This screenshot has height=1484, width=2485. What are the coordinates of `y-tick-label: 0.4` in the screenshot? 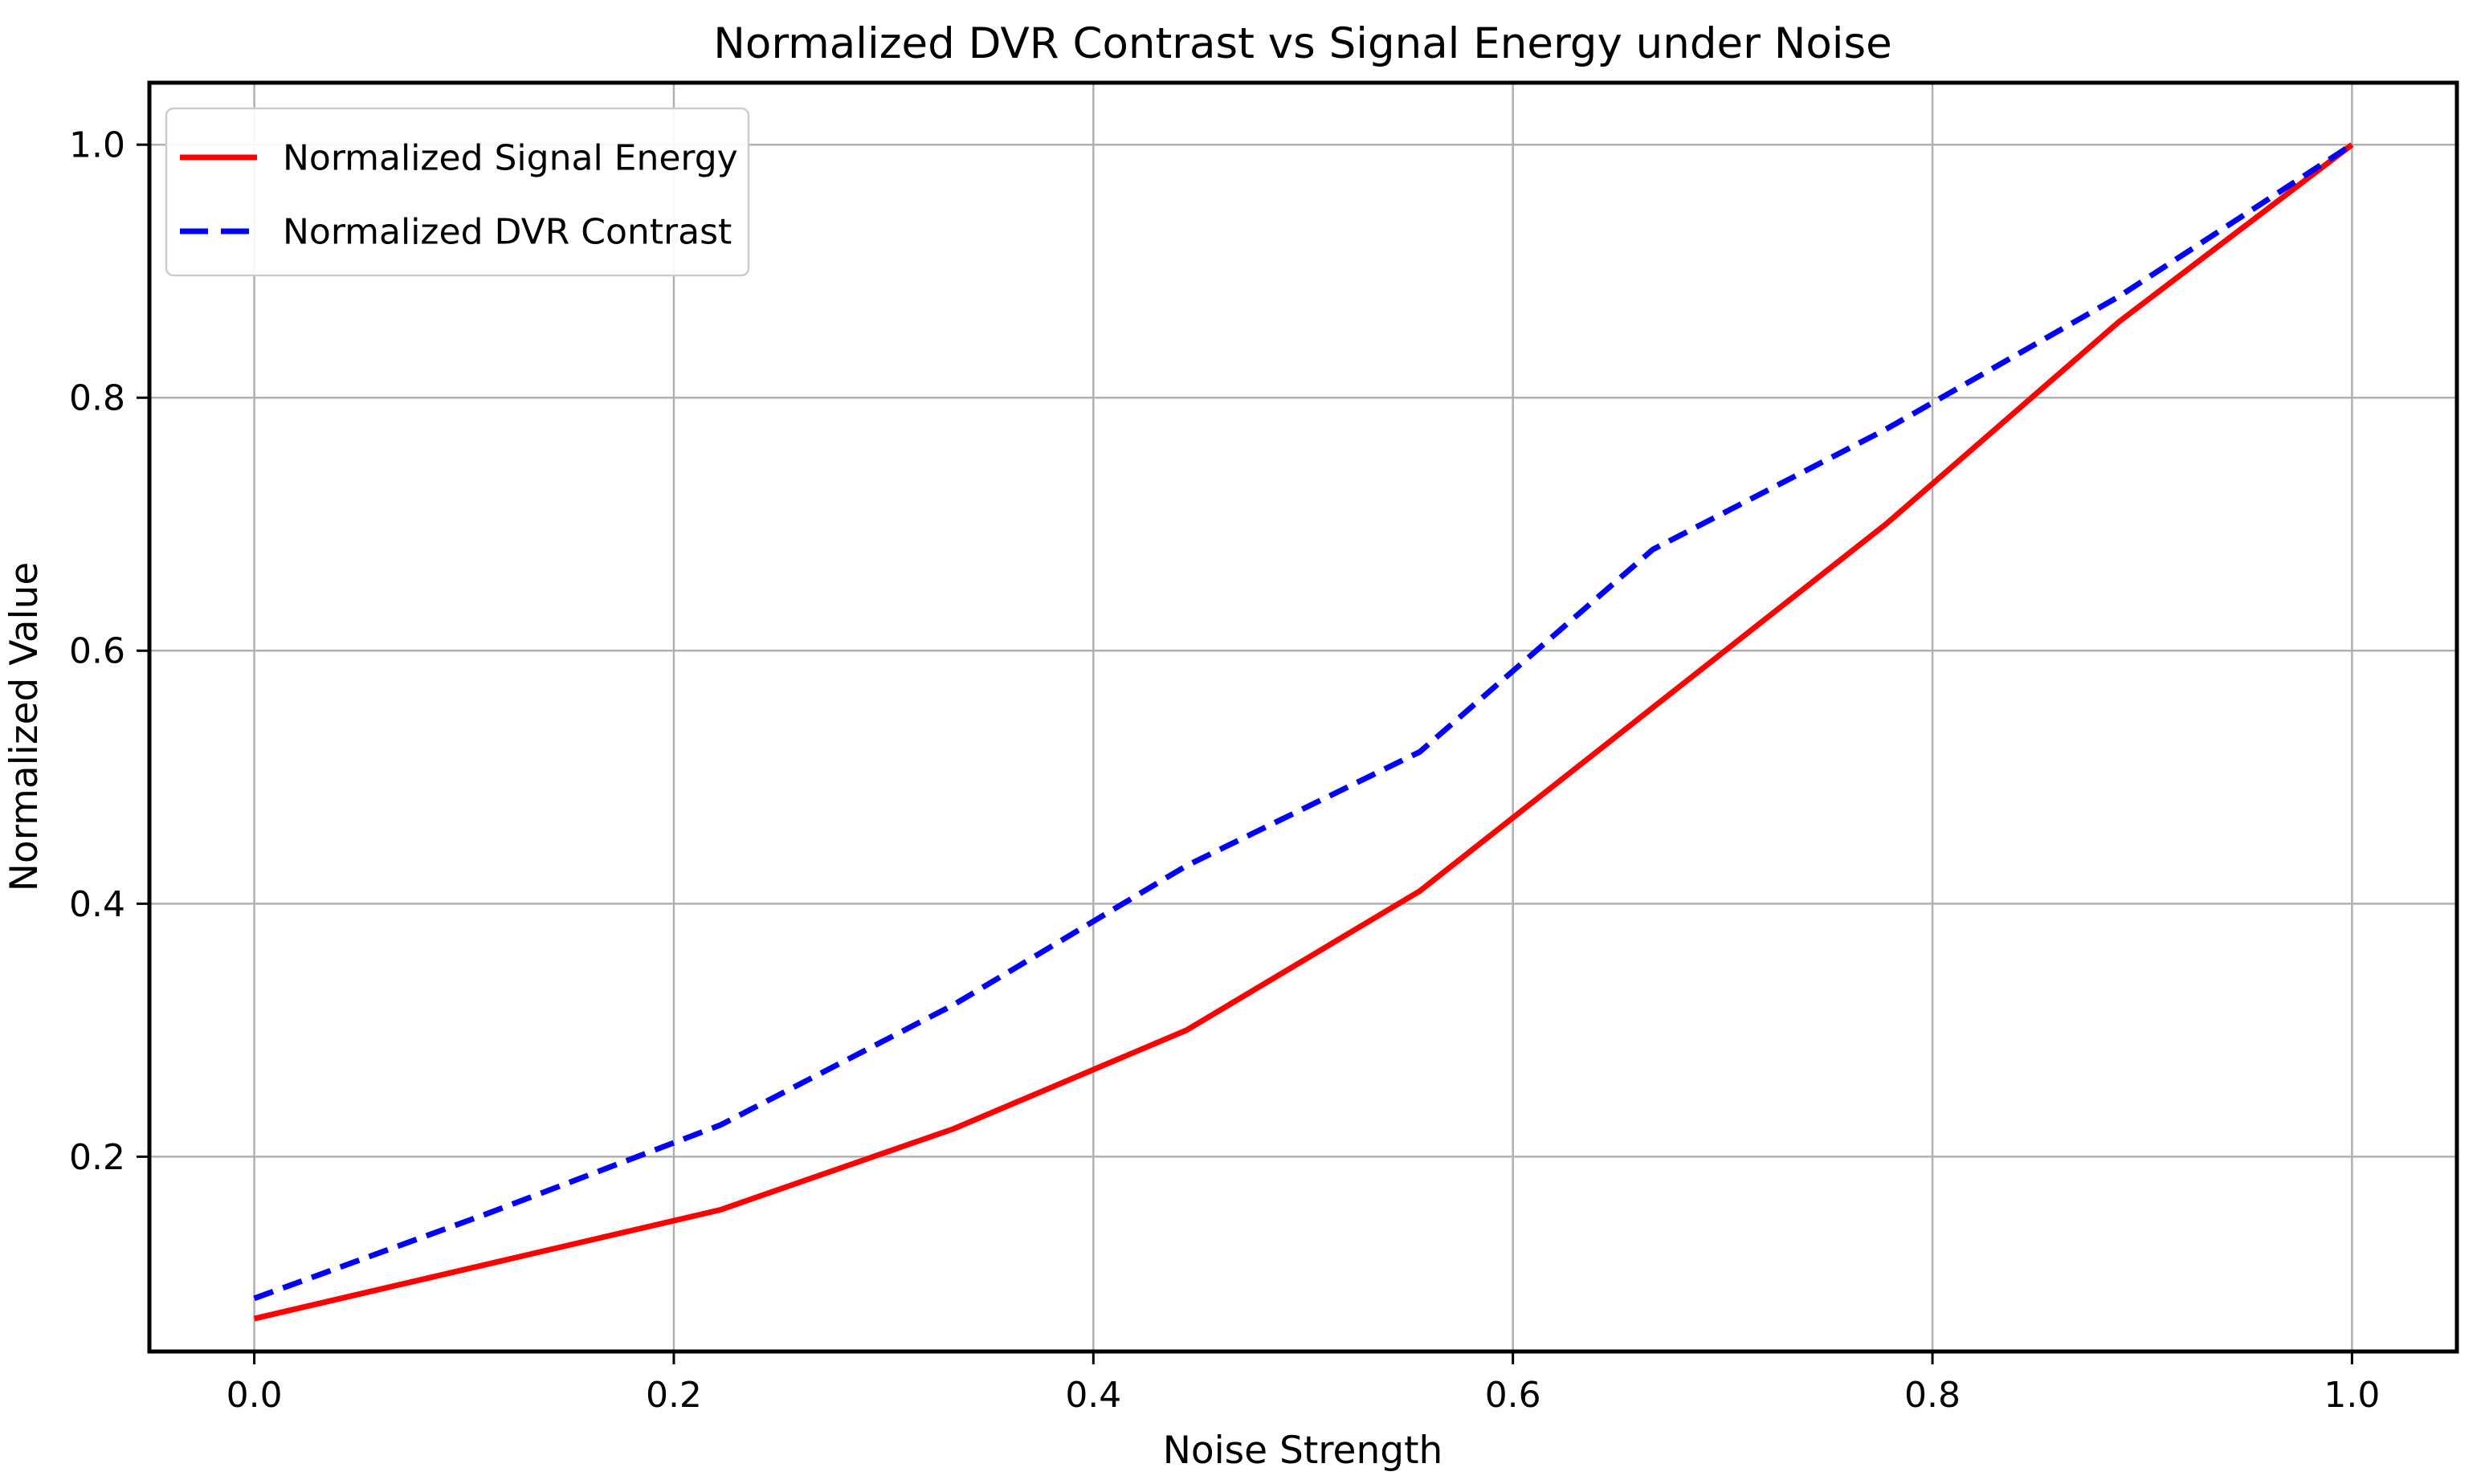 It's located at (97, 904).